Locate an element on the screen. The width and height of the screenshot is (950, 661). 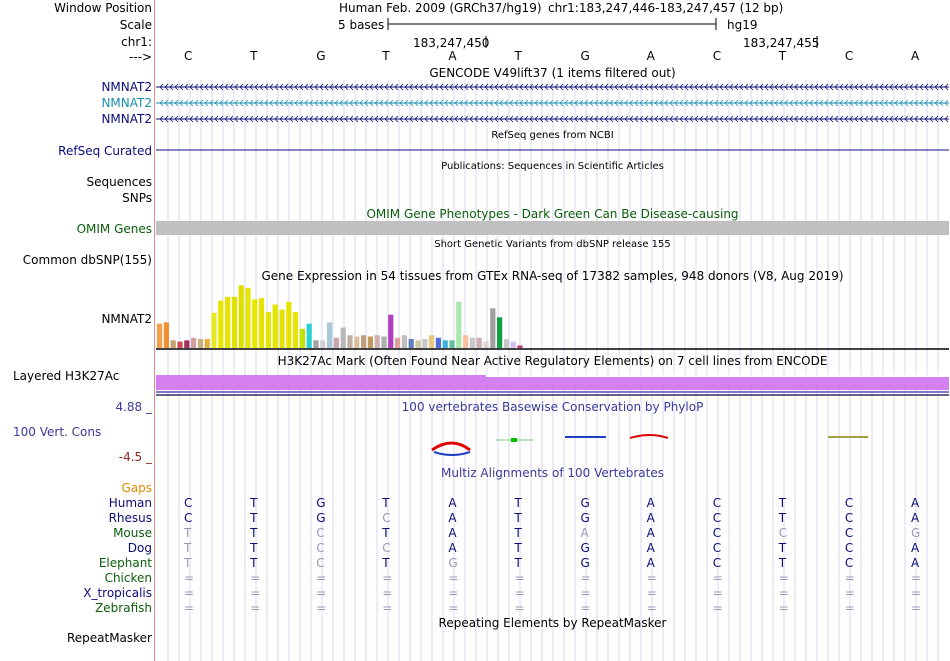
scale-text: 5 bases is located at coordinates (361, 25).